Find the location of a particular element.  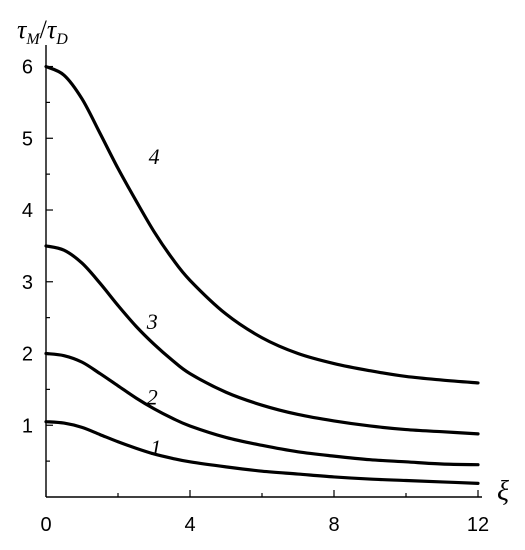

y-axis-title-sub-m: M is located at coordinates (33, 39).